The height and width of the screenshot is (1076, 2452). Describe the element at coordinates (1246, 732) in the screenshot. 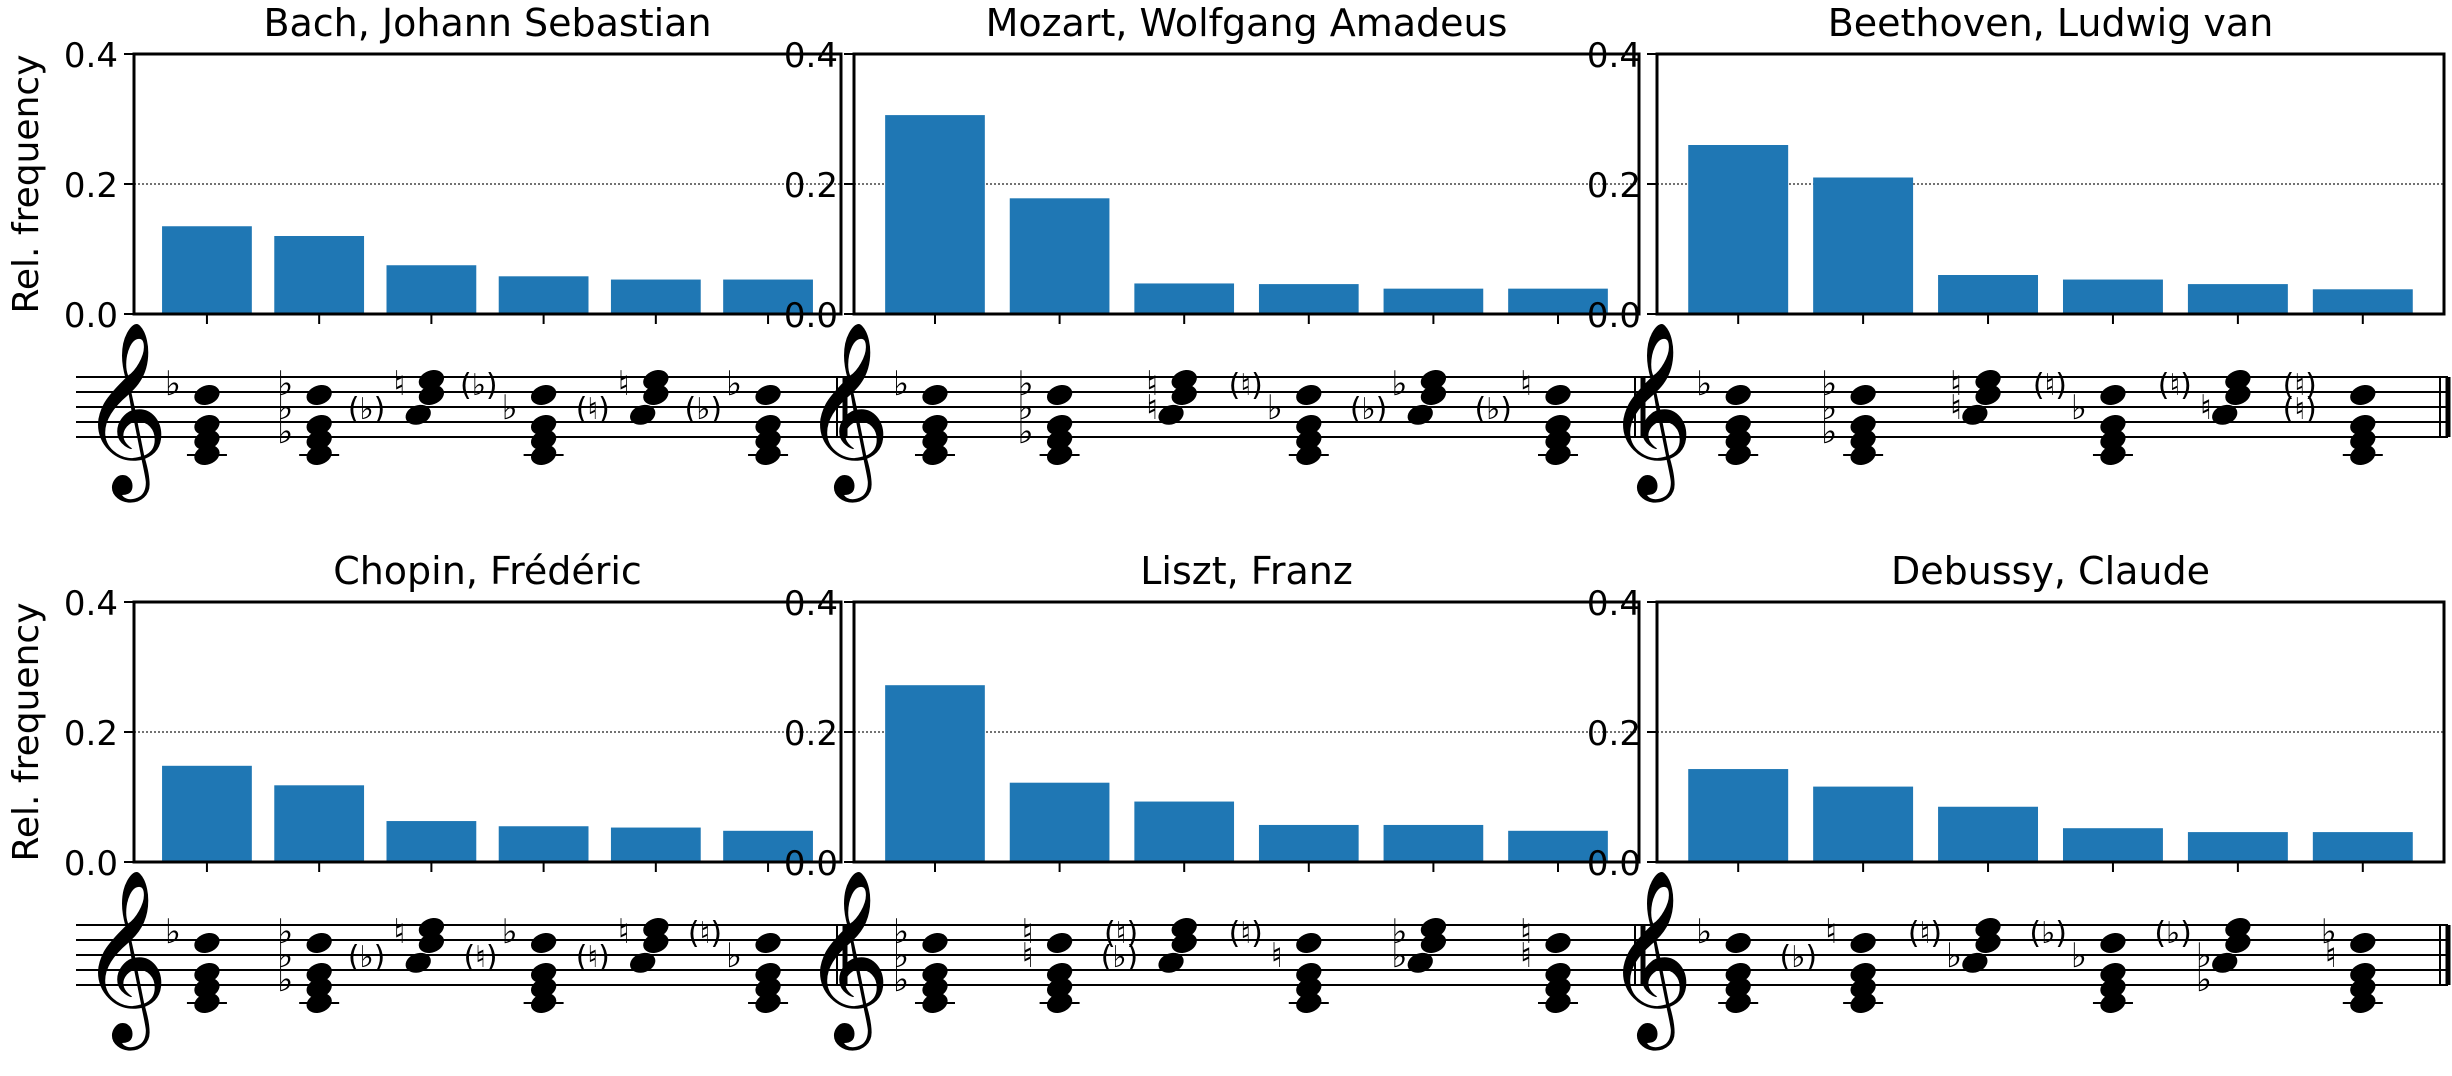

I see `axes-frame` at that location.